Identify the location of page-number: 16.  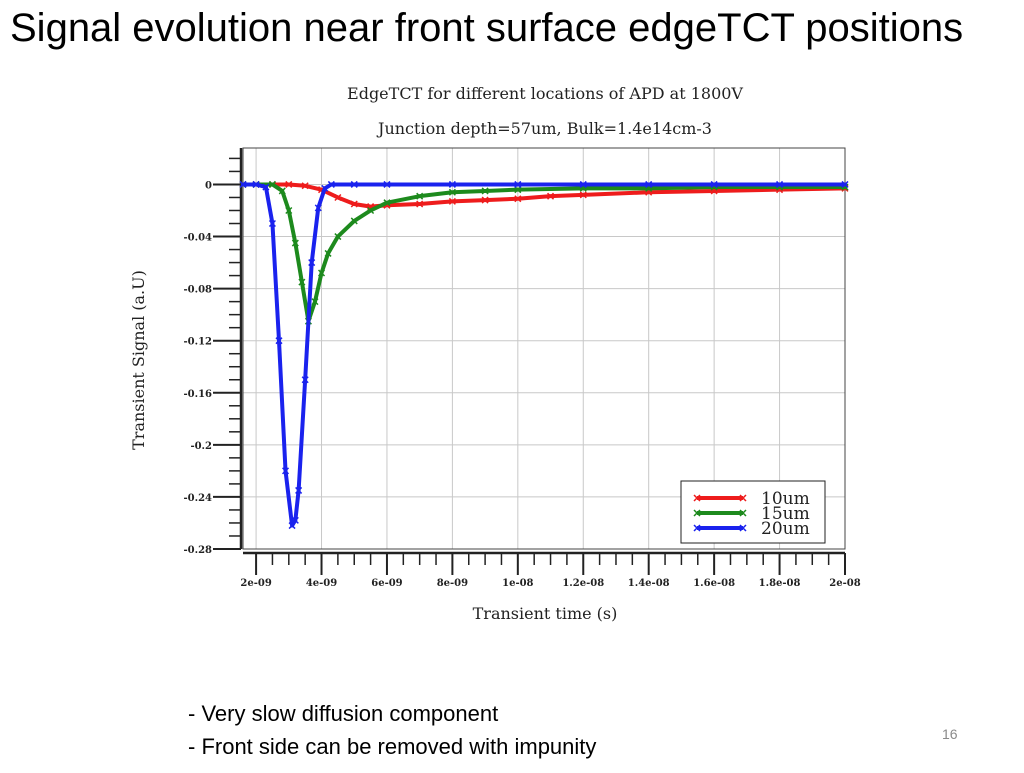
(950, 734).